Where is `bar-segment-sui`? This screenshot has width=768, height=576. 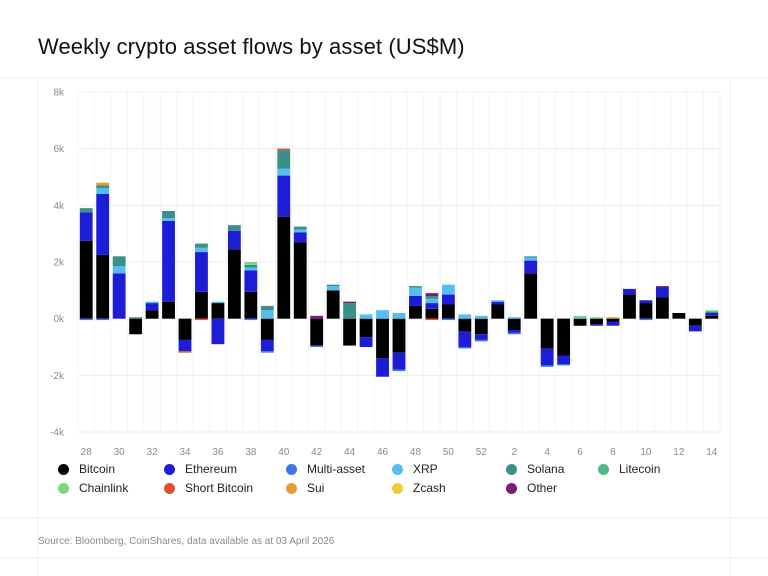
bar-segment-sui is located at coordinates (613, 318).